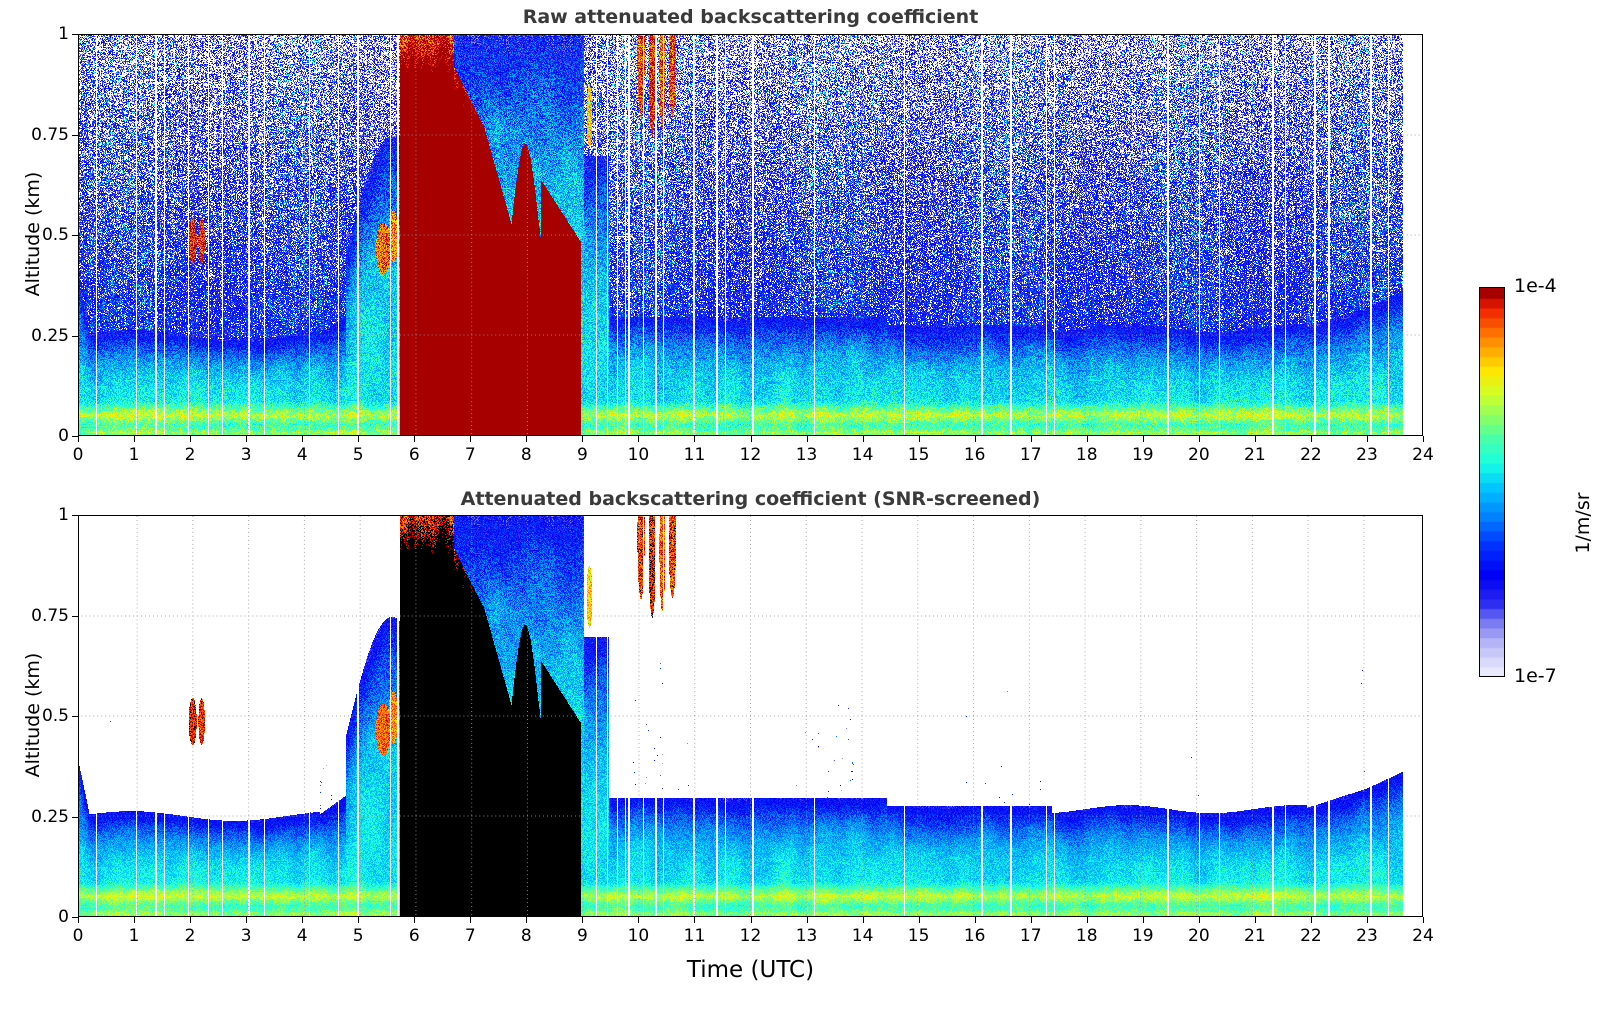 This screenshot has width=1621, height=1020. What do you see at coordinates (862, 936) in the screenshot?
I see `x-tick-label: 14` at bounding box center [862, 936].